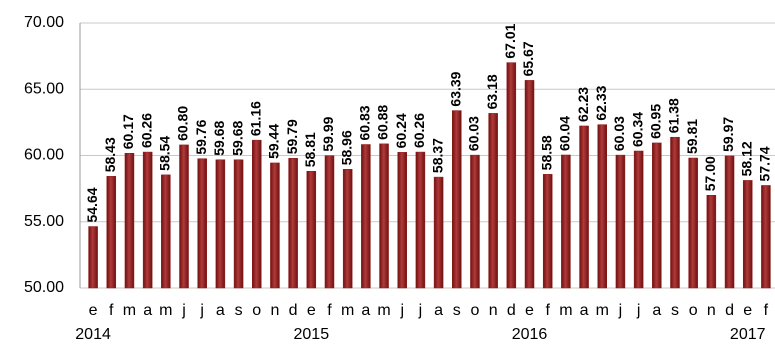 The height and width of the screenshot is (354, 775). I want to click on value-label: 54.64, so click(92, 204).